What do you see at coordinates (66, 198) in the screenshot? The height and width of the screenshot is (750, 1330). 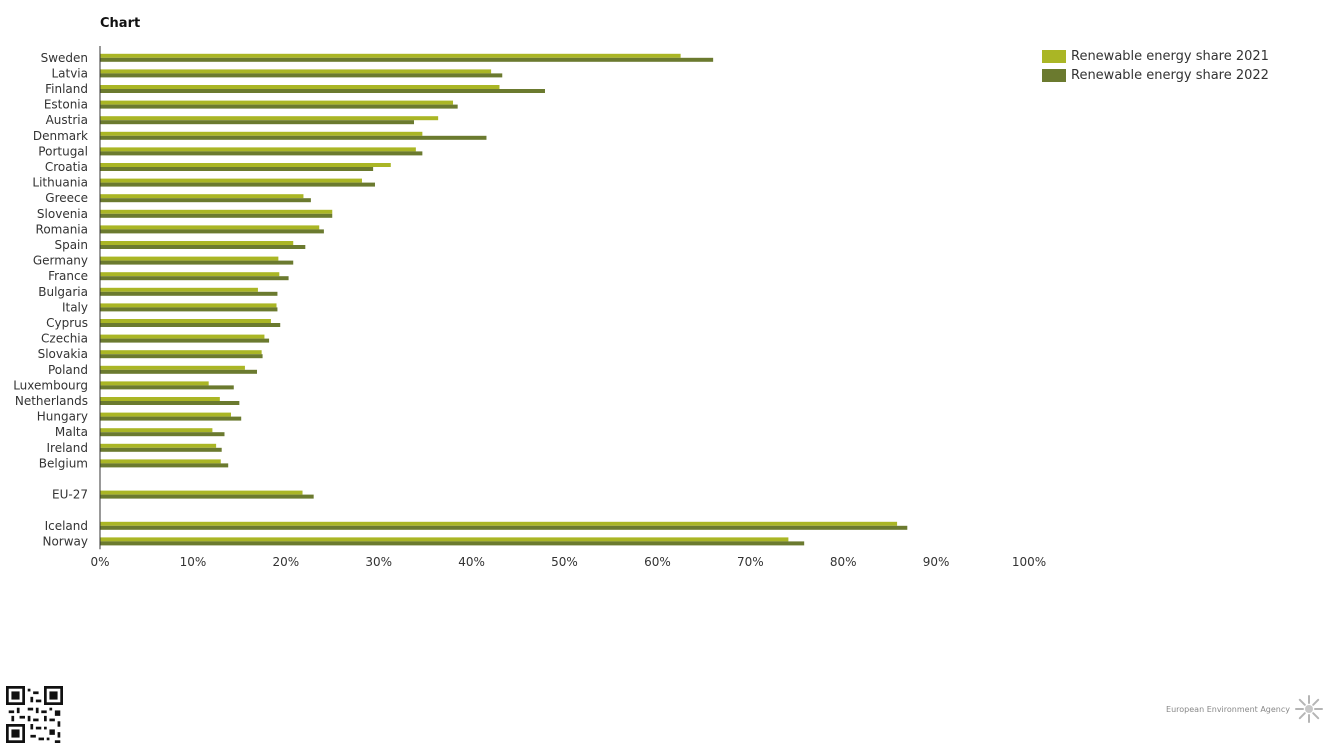 I see `category-label: Greece` at bounding box center [66, 198].